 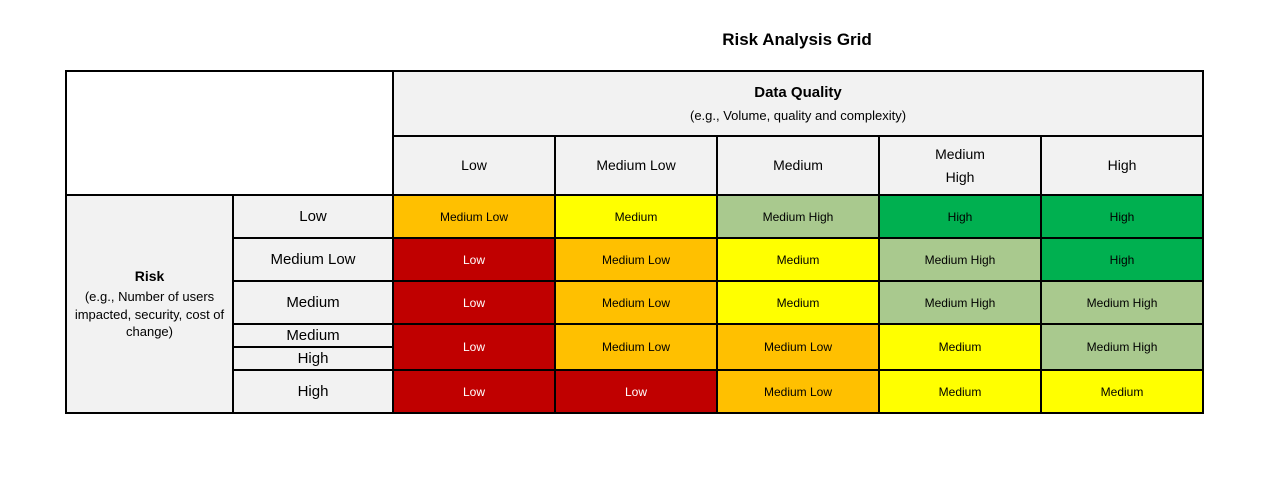 What do you see at coordinates (474, 165) in the screenshot?
I see `column-header-low: Low` at bounding box center [474, 165].